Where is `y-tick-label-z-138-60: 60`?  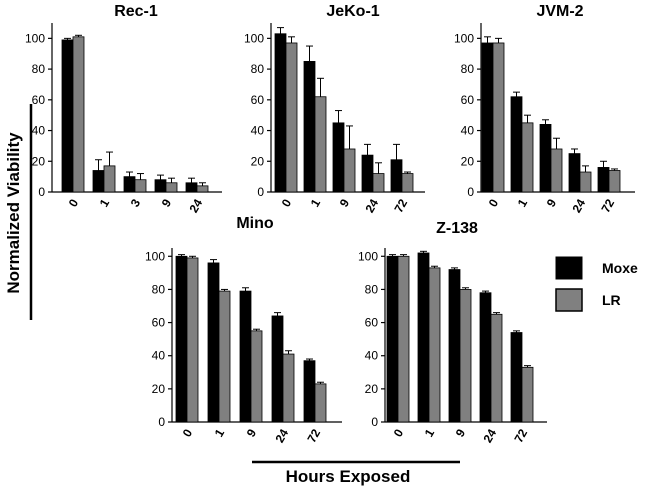
y-tick-label-z-138-60: 60 is located at coordinates (372, 323).